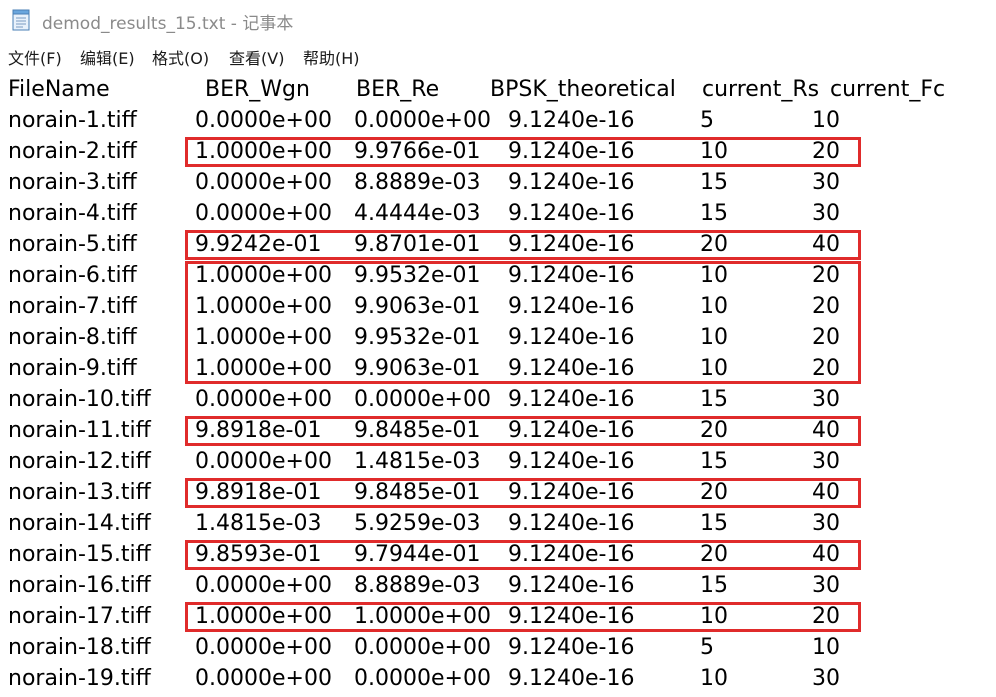 The width and height of the screenshot is (996, 697). Describe the element at coordinates (417, 368) in the screenshot. I see `ber-re-cell: 9.9063e-01` at that location.